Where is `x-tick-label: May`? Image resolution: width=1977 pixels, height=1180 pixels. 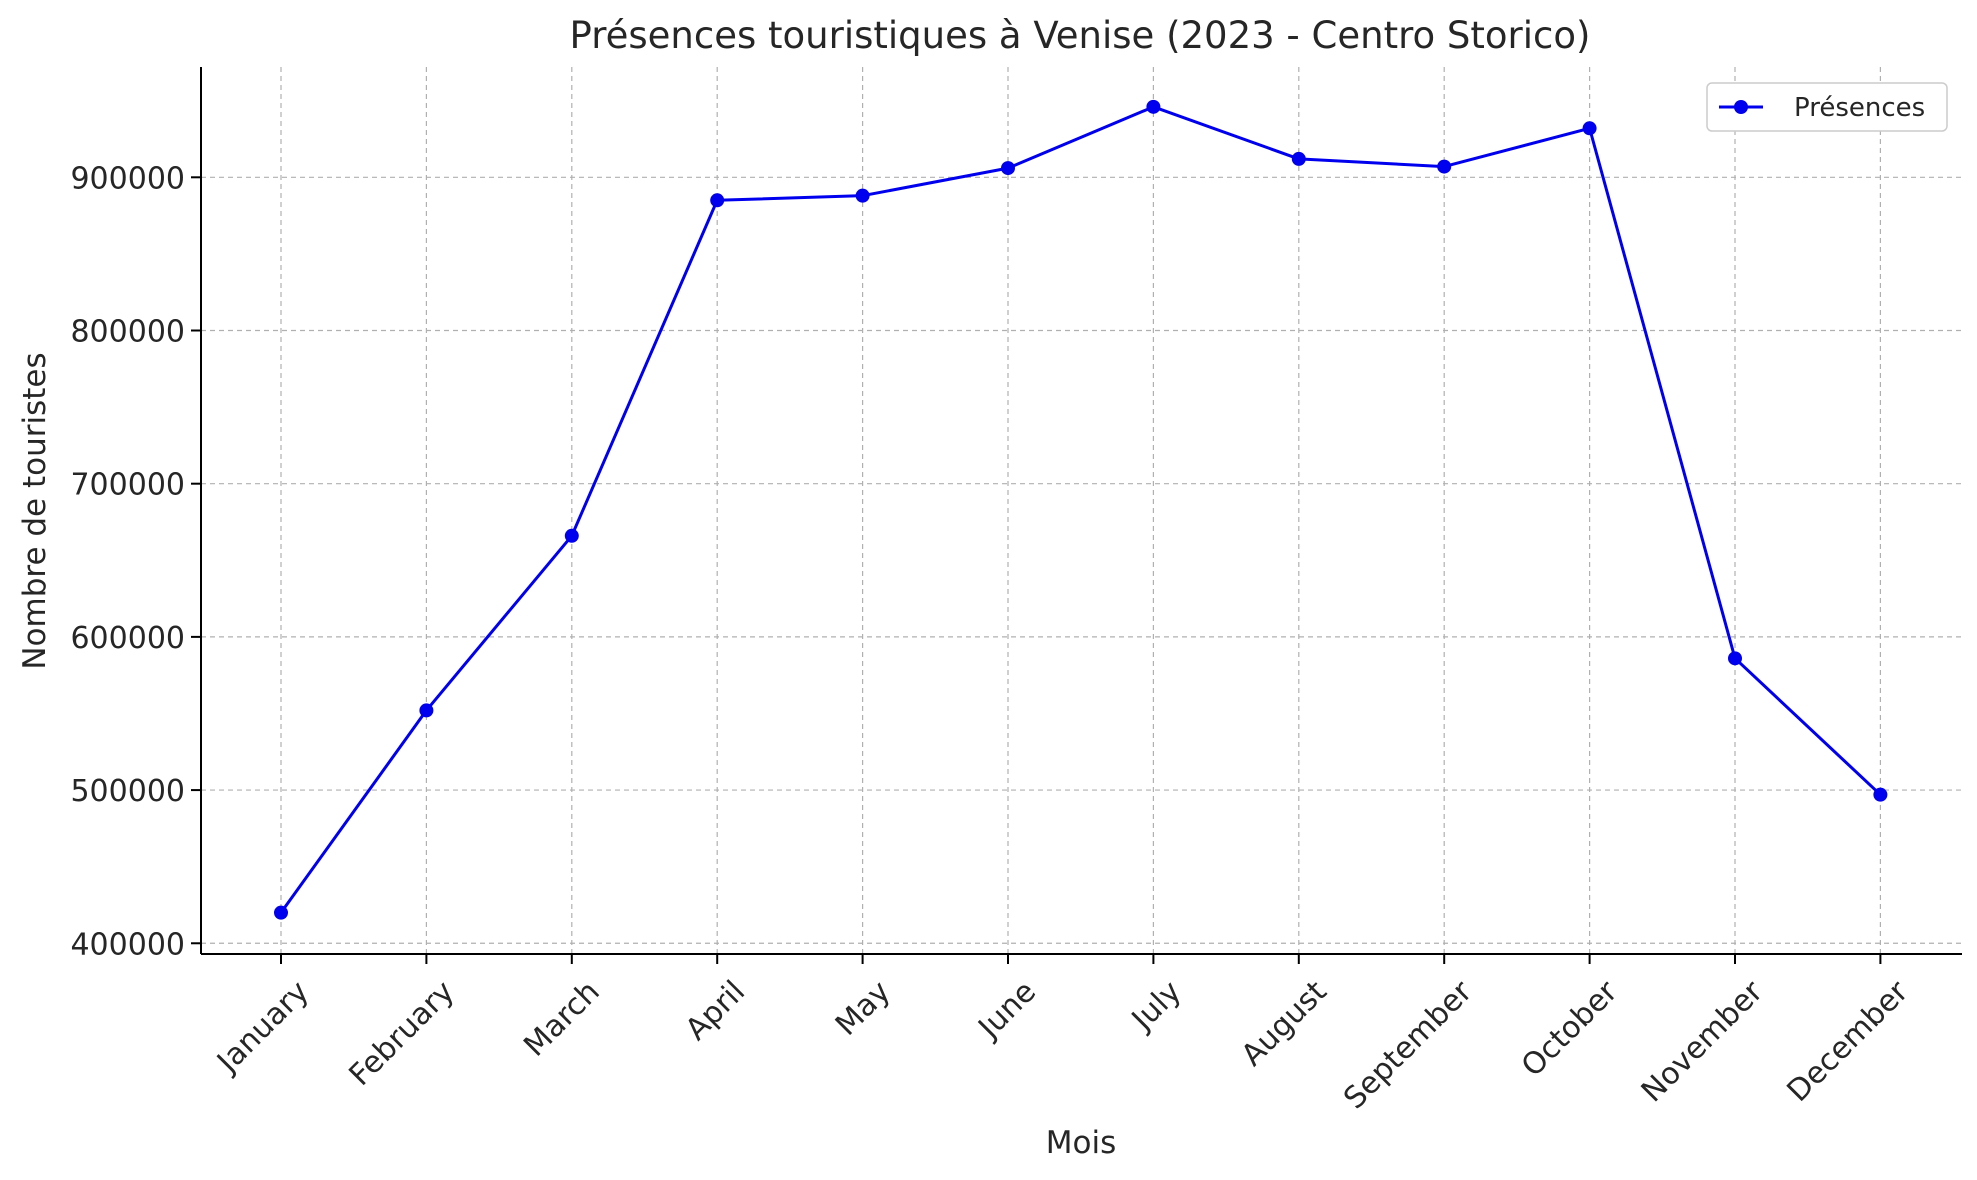
x-tick-label: May is located at coordinates (863, 1008).